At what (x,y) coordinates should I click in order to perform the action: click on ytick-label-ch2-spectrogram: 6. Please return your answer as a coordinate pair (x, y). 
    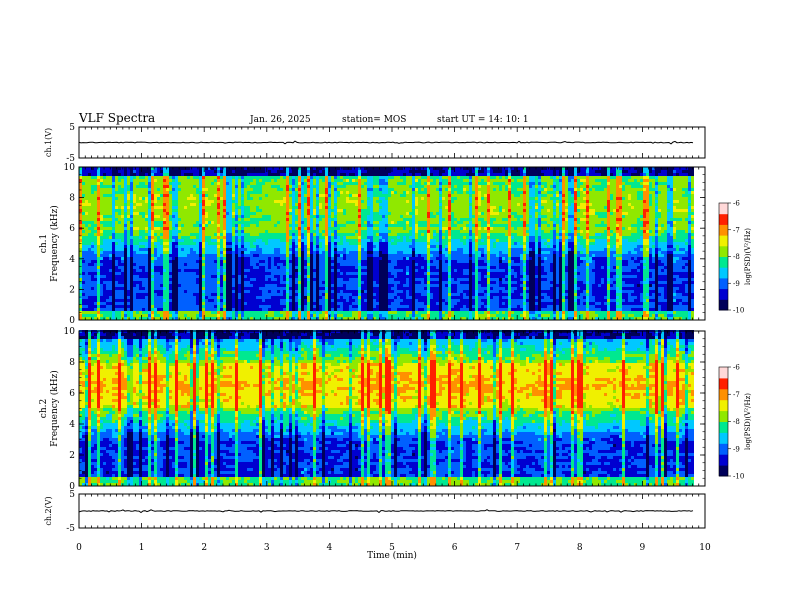
    Looking at the image, I should click on (72, 394).